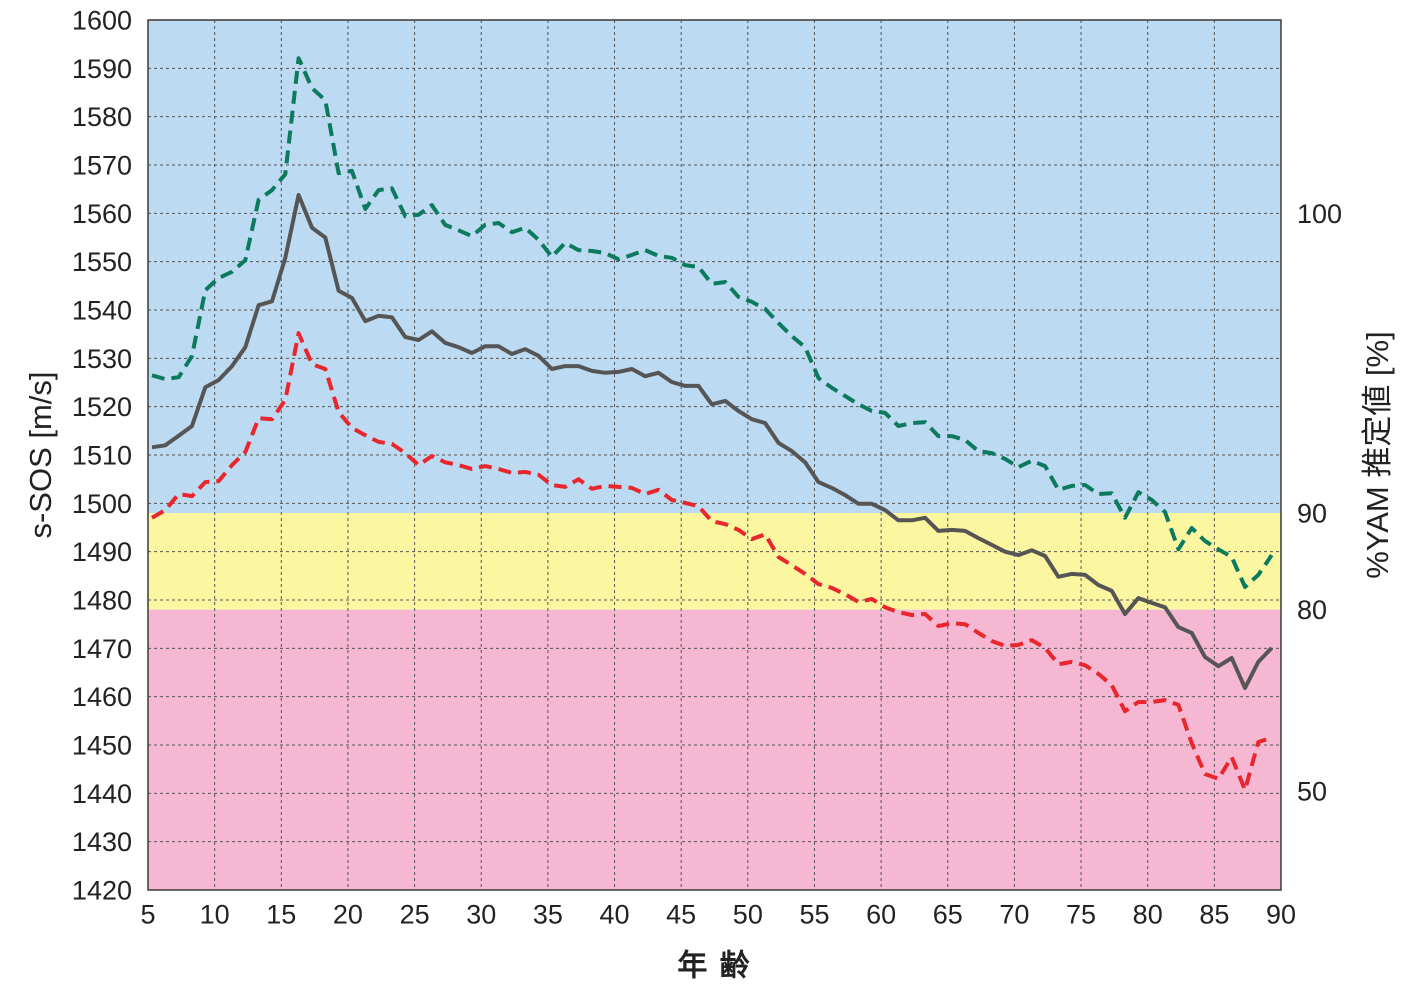 This screenshot has height=985, width=1405. I want to click on y2-tick-label: 90, so click(1312, 513).